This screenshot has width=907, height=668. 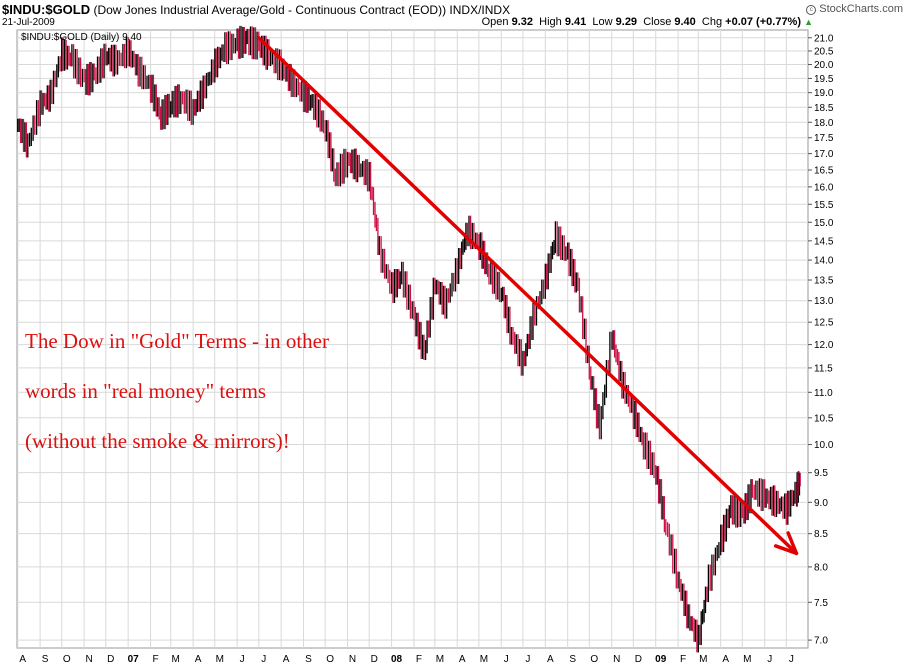 What do you see at coordinates (824, 108) in the screenshot?
I see `y-tick-label: 18.5` at bounding box center [824, 108].